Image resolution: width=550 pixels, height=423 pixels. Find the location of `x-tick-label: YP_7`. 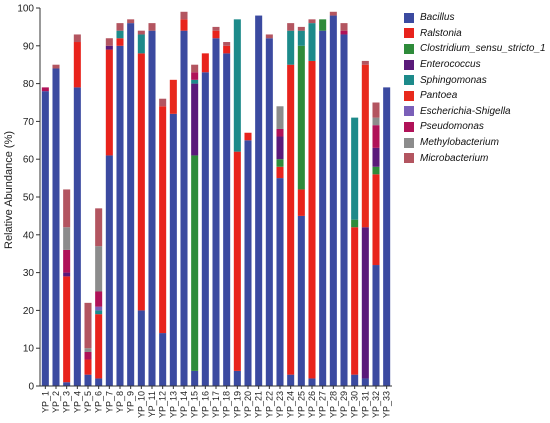

x-tick-label: YP_7 is located at coordinates (109, 402).